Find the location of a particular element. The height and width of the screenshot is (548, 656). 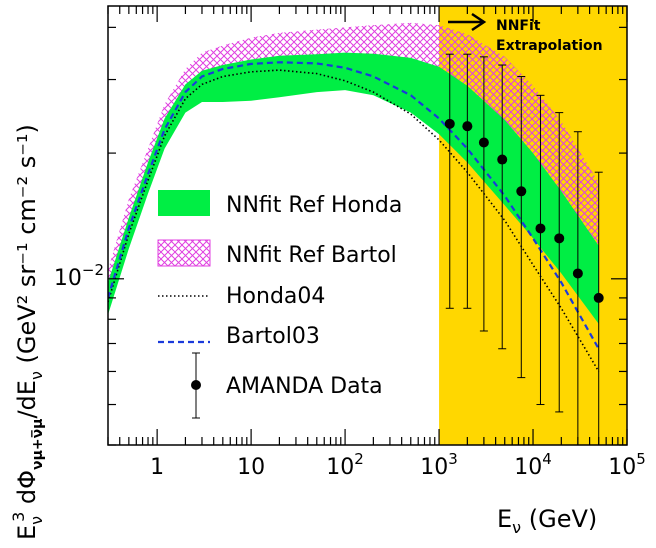

y-axis-title: Eν3 dΦνμ+ν̅μ/dEν (GeV² sr⁻¹ cm⁻² s⁻¹) is located at coordinates (27, 332).